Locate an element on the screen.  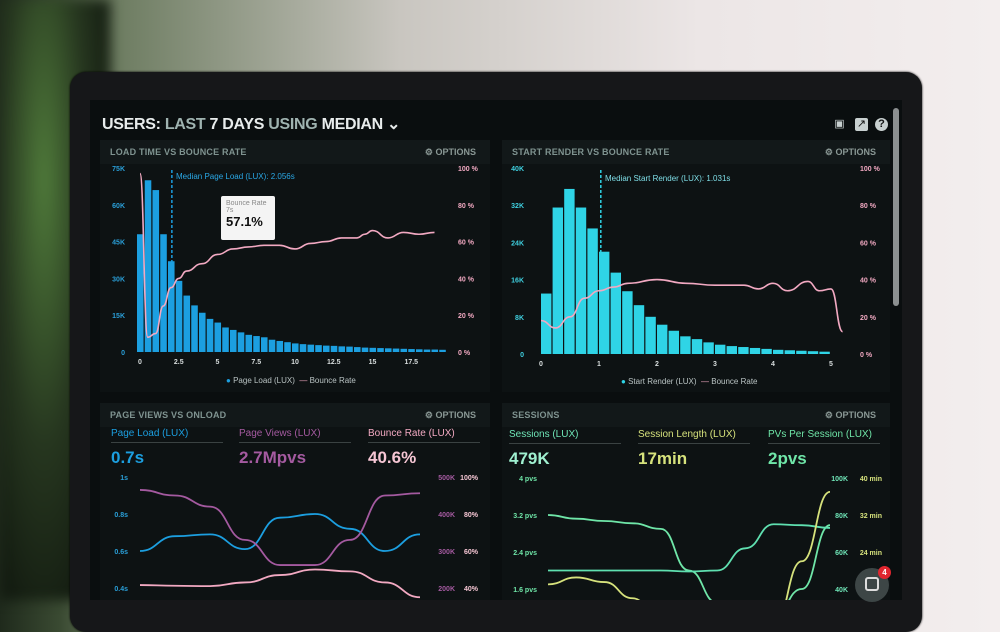
y-tick-label: 75K is located at coordinates (118, 169).